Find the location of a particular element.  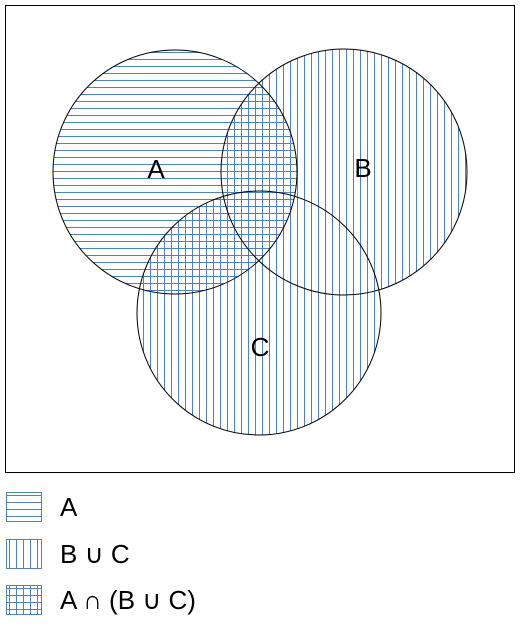

legend-item-b-union-c: B ∪ C is located at coordinates (68, 554).